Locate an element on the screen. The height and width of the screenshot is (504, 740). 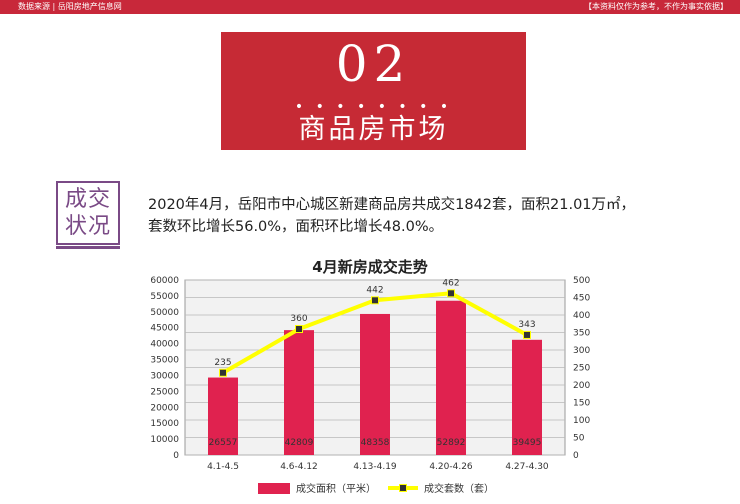
section-banner: 02 • • • • • • • • 商品房市场 is located at coordinates (373, 91).